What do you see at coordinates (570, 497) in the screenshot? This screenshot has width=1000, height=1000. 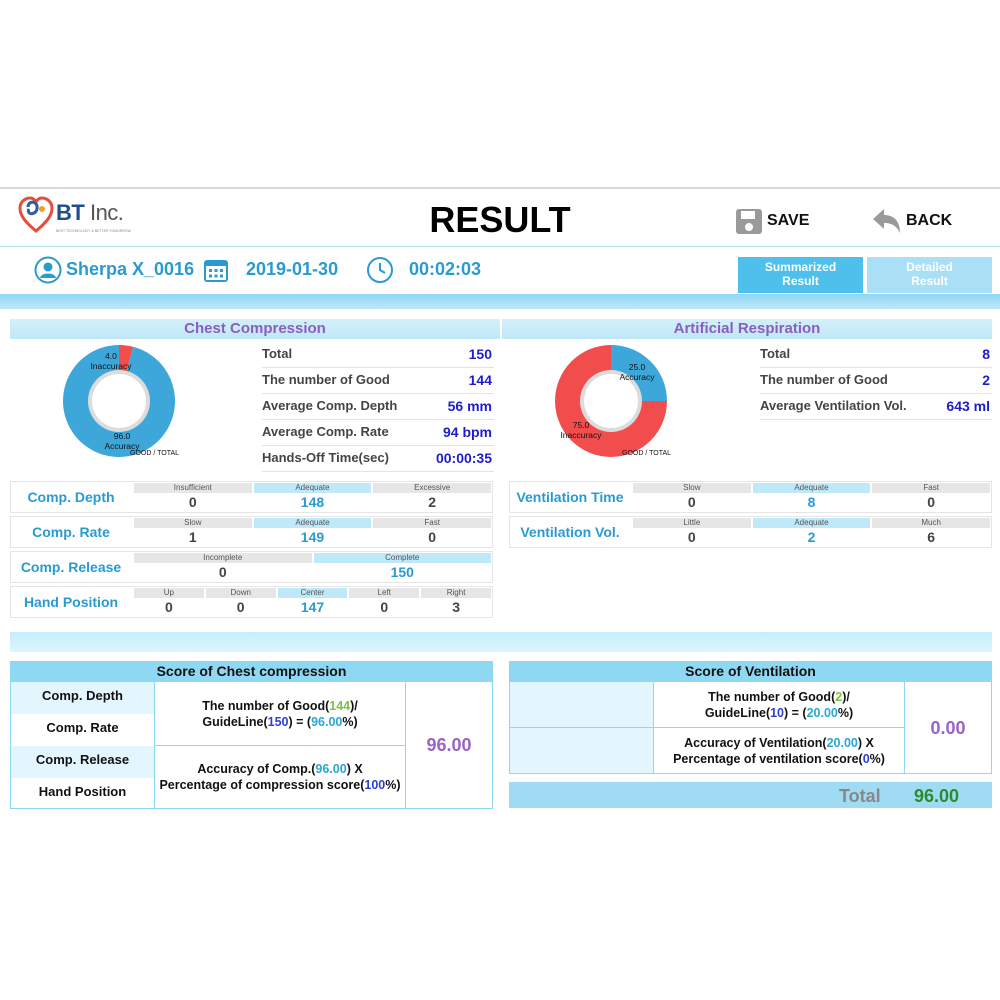 I see `metric-name: Ventilation Time` at bounding box center [570, 497].